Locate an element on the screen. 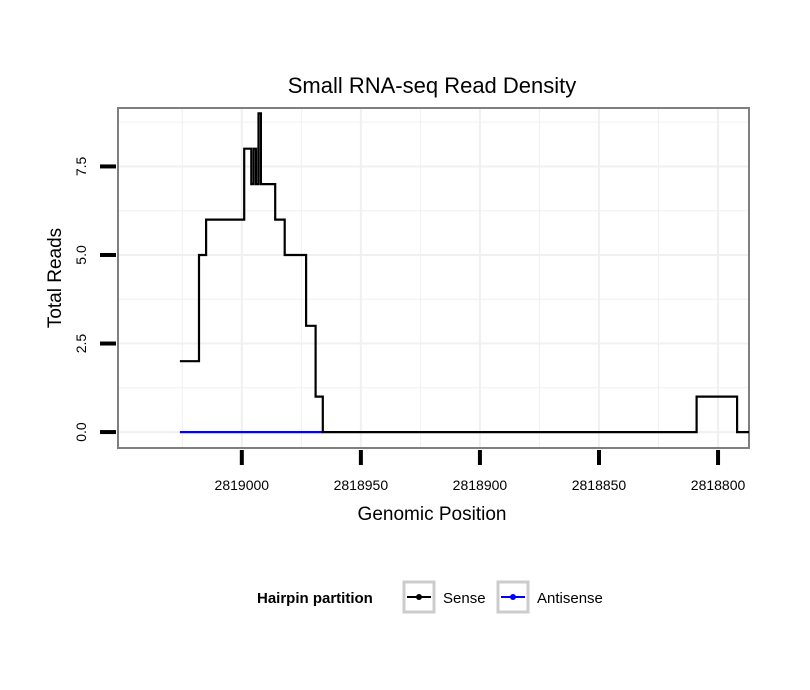 This screenshot has width=810, height=690. y-tick-label: 2.5 is located at coordinates (81, 344).